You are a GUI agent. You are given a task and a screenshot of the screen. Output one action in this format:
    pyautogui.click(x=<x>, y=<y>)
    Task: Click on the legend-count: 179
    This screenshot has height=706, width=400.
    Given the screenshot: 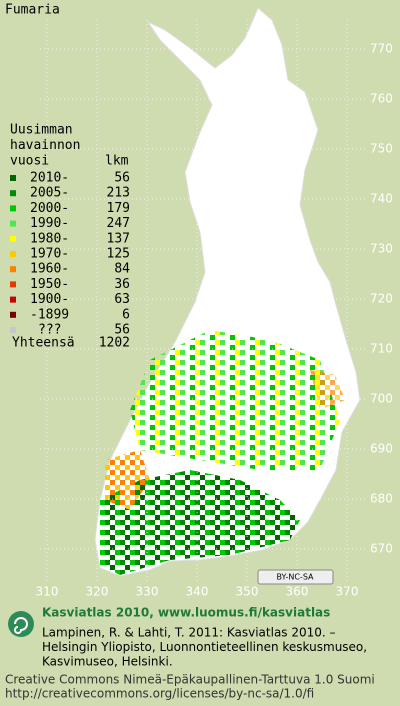 What is the action you would take?
    pyautogui.click(x=118, y=208)
    